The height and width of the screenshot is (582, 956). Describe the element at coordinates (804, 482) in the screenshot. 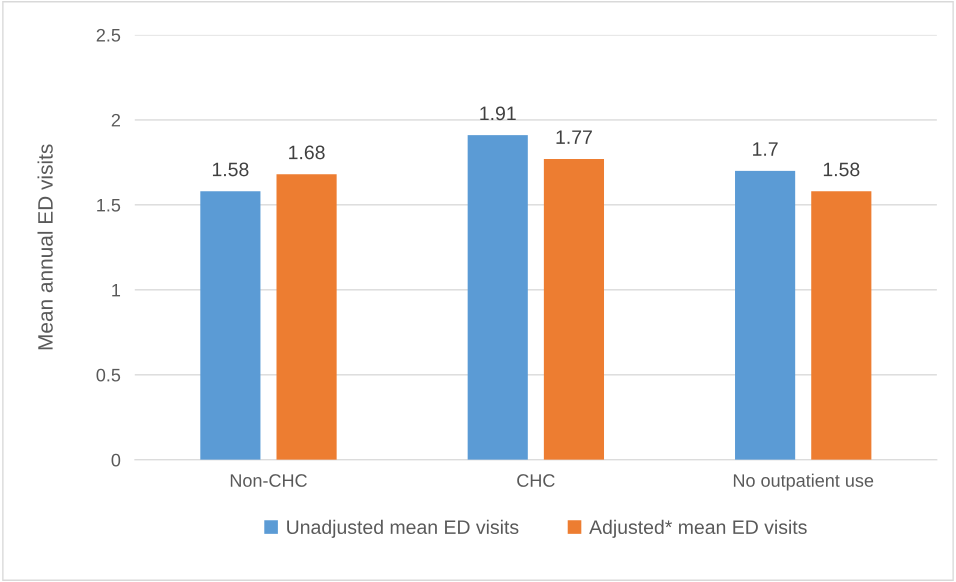

I see `x-tick-label: No outpatient use` at that location.